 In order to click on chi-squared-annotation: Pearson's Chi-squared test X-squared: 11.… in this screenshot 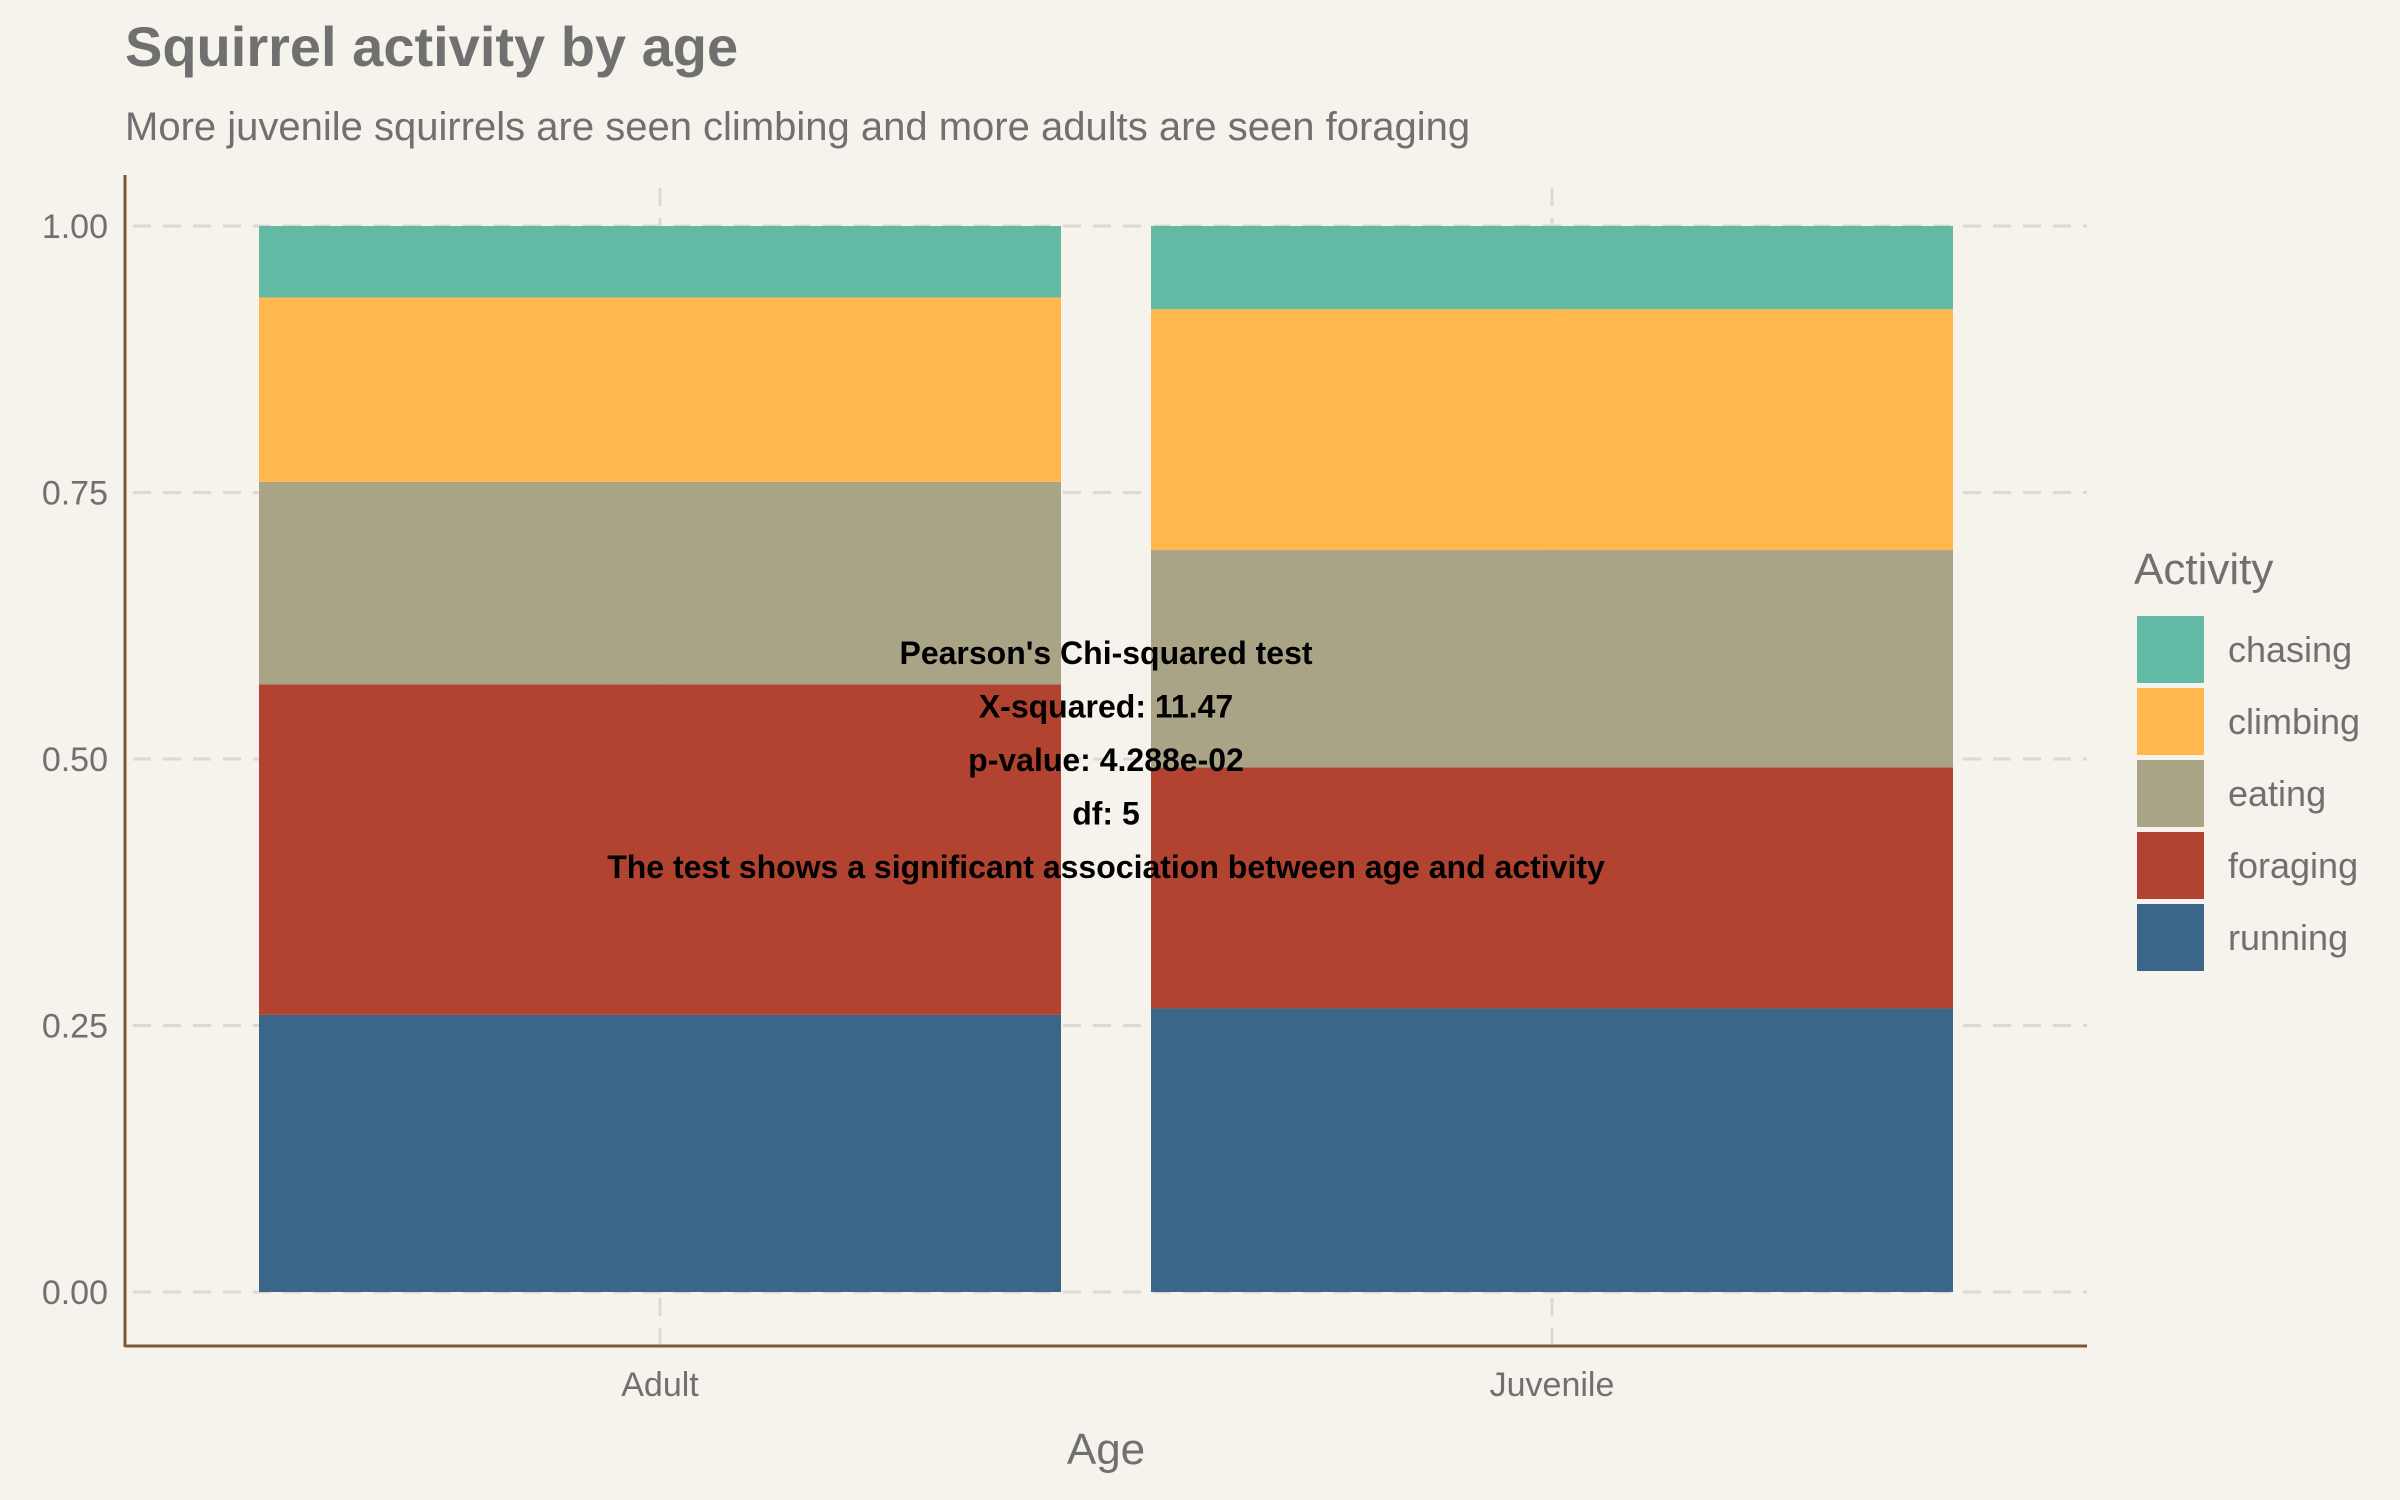, I will do `click(1106, 760)`.